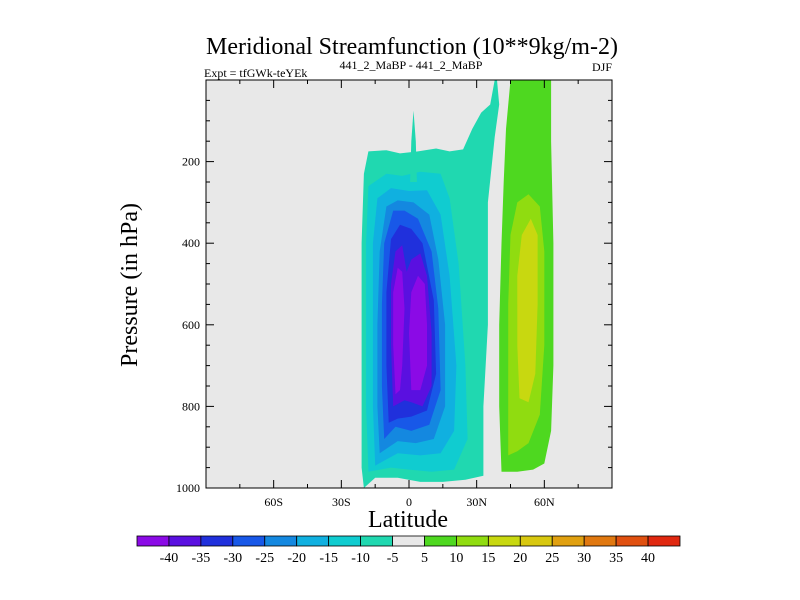 This screenshot has width=800, height=600. I want to click on colorbar-label: 15, so click(488, 558).